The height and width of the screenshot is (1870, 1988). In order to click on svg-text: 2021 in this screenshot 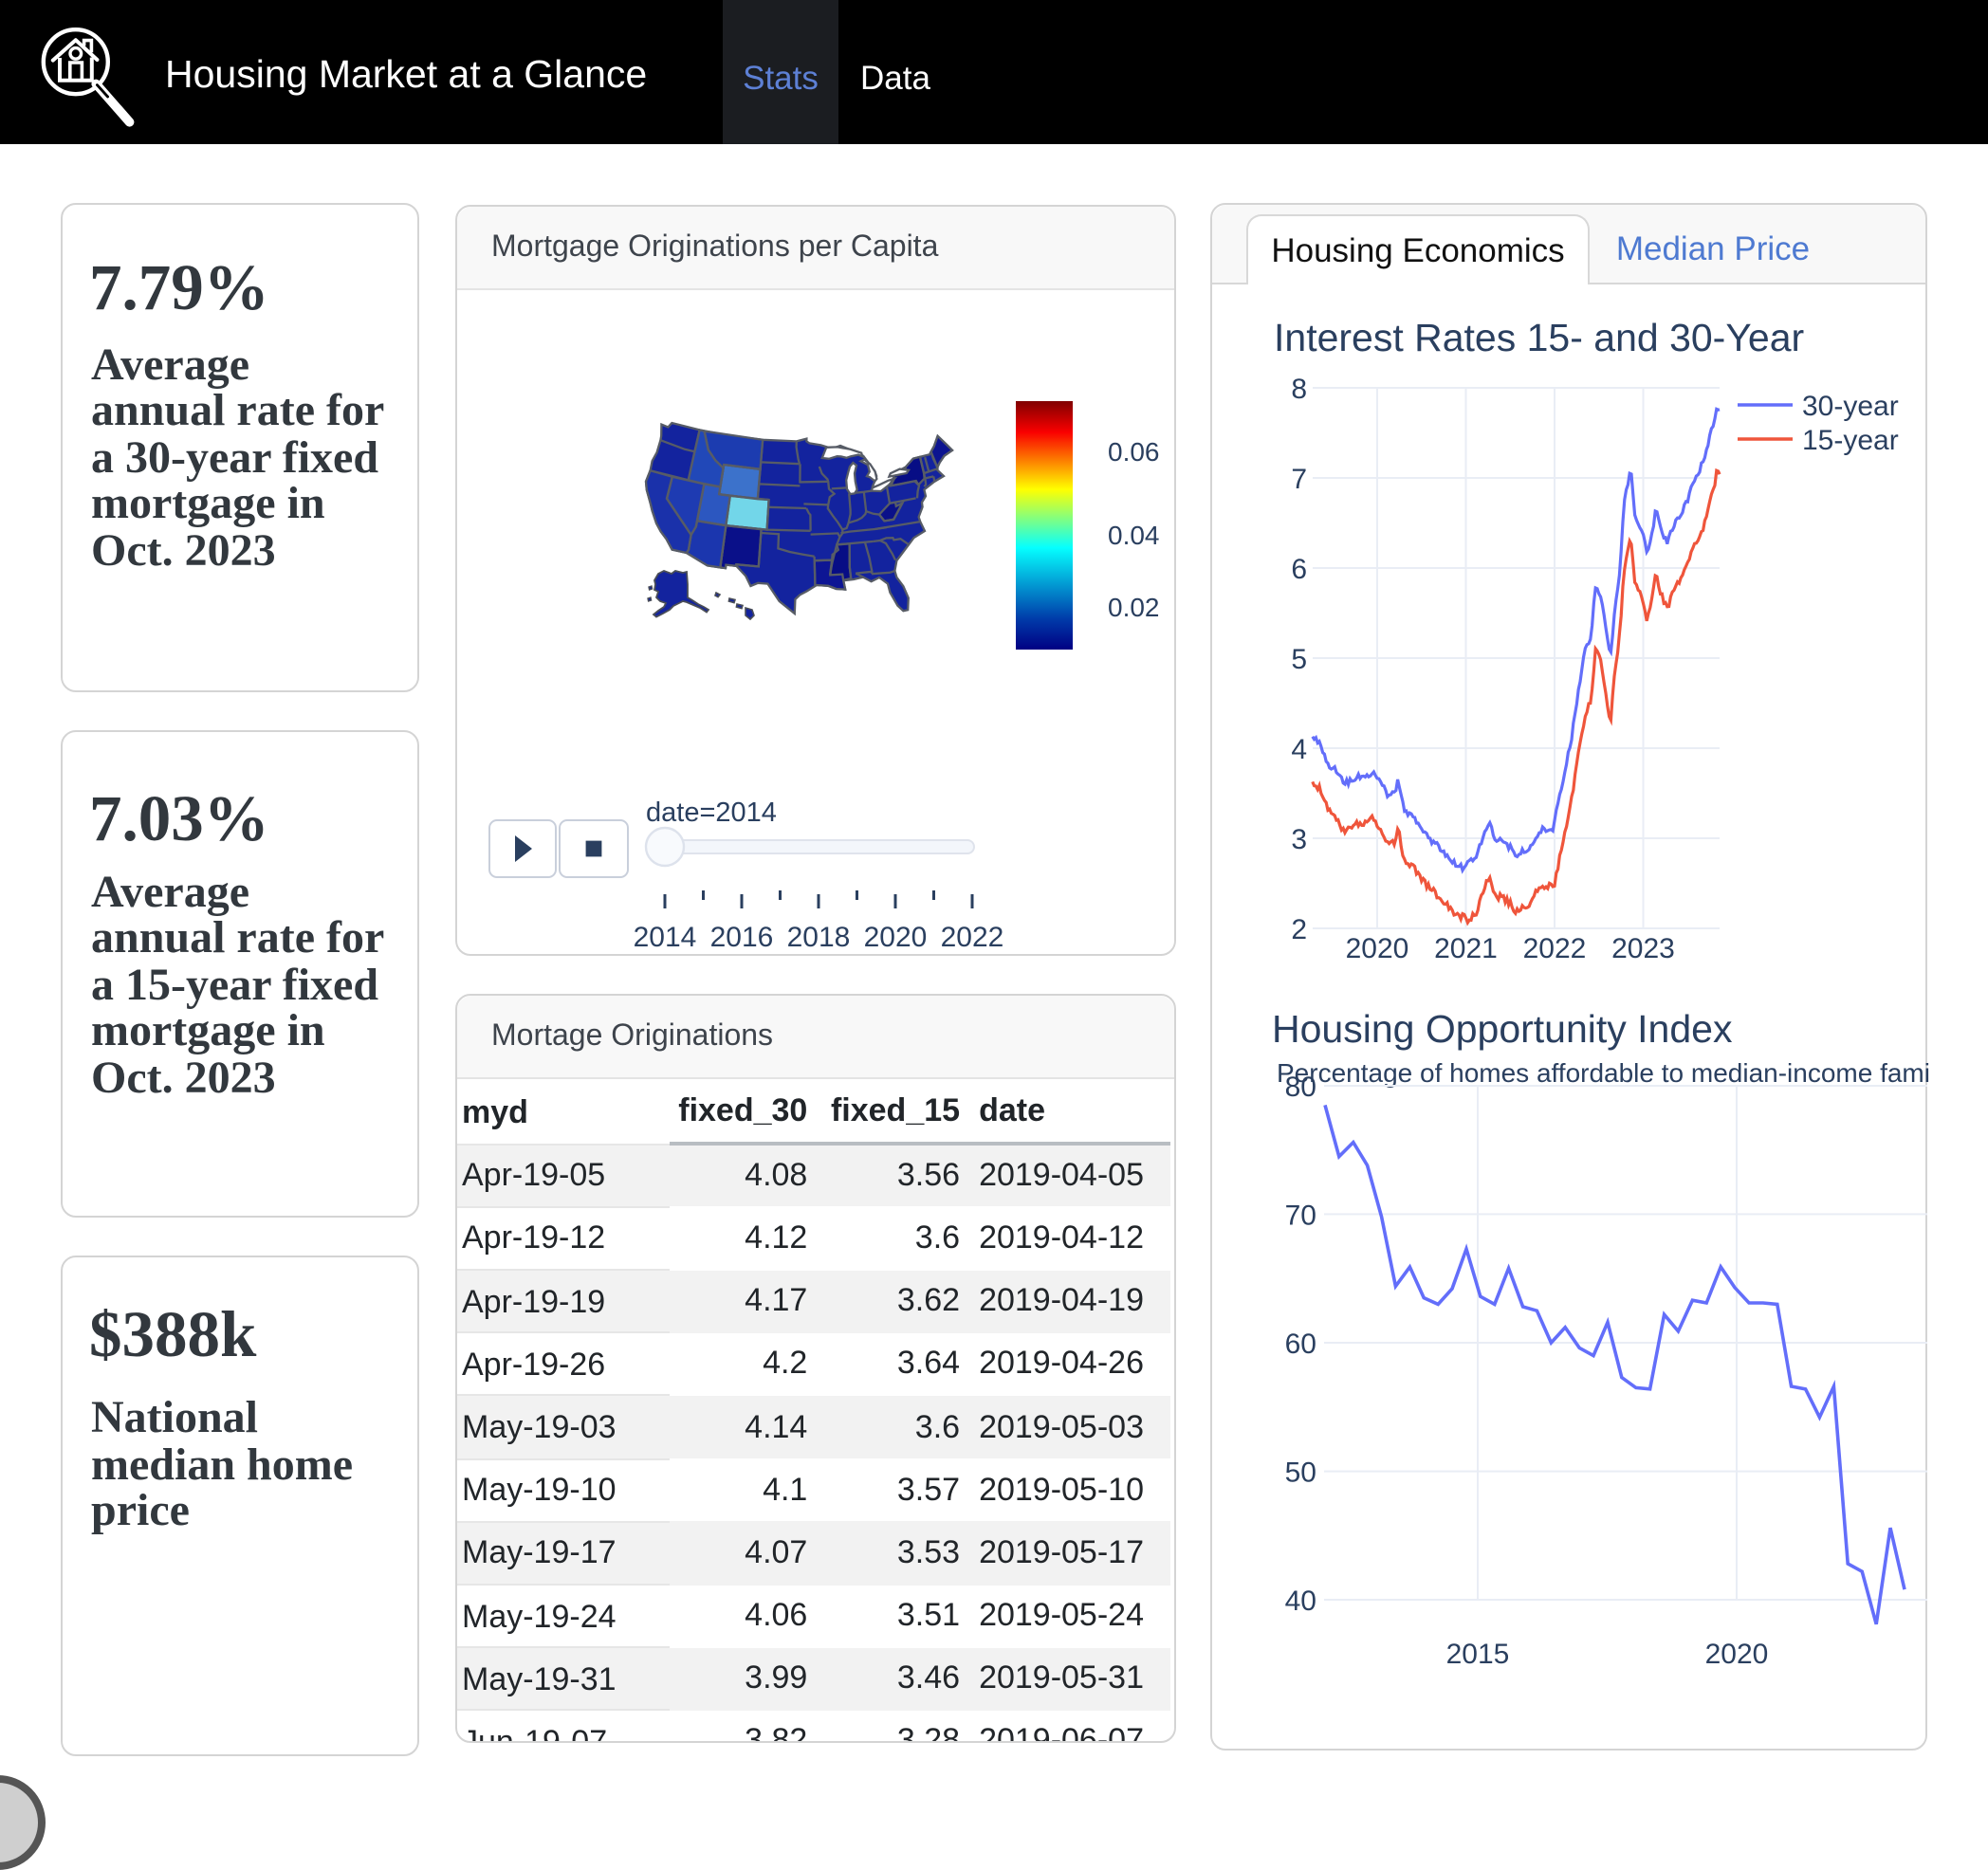, I will do `click(1465, 947)`.